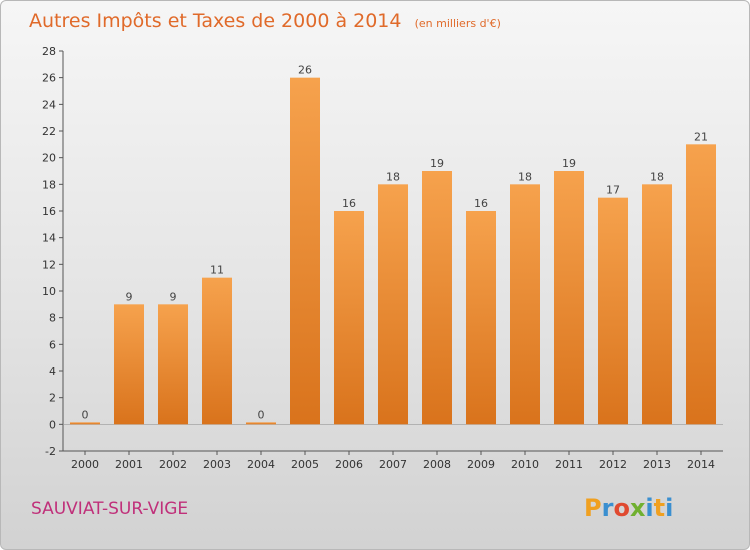 The width and height of the screenshot is (750, 550). Describe the element at coordinates (613, 190) in the screenshot. I see `bar-value-label: 17` at that location.